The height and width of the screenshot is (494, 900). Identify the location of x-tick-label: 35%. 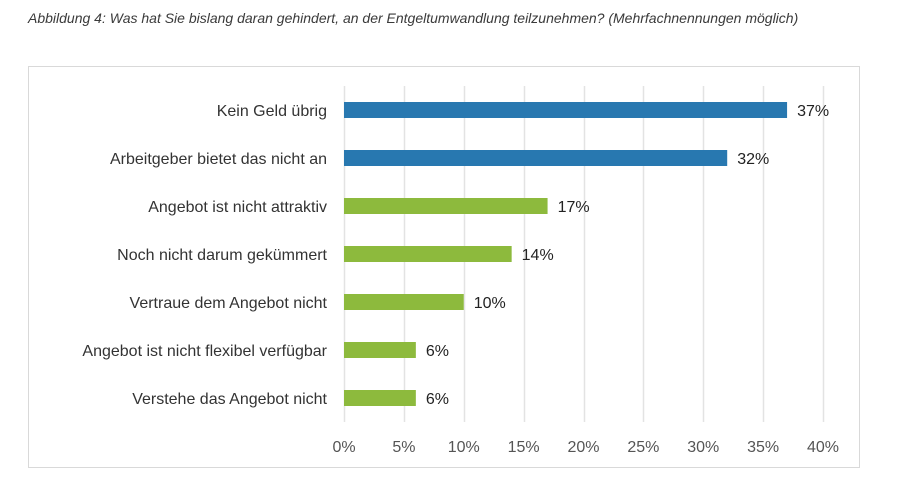
(763, 447).